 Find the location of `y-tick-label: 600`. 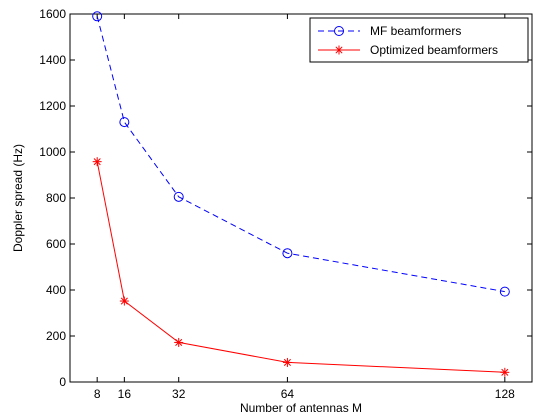

y-tick-label: 600 is located at coordinates (56, 244).